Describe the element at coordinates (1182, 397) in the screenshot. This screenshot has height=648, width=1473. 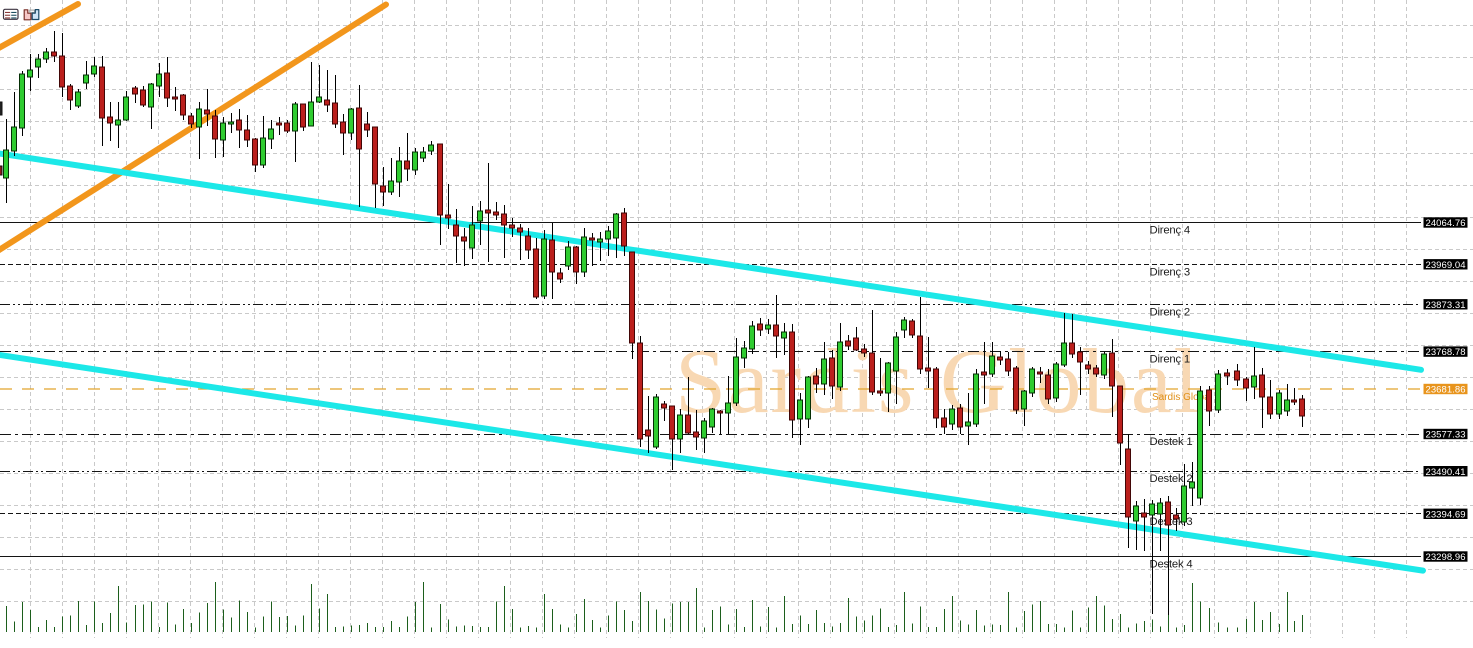
I see `svg-text: Sardis Global` at that location.